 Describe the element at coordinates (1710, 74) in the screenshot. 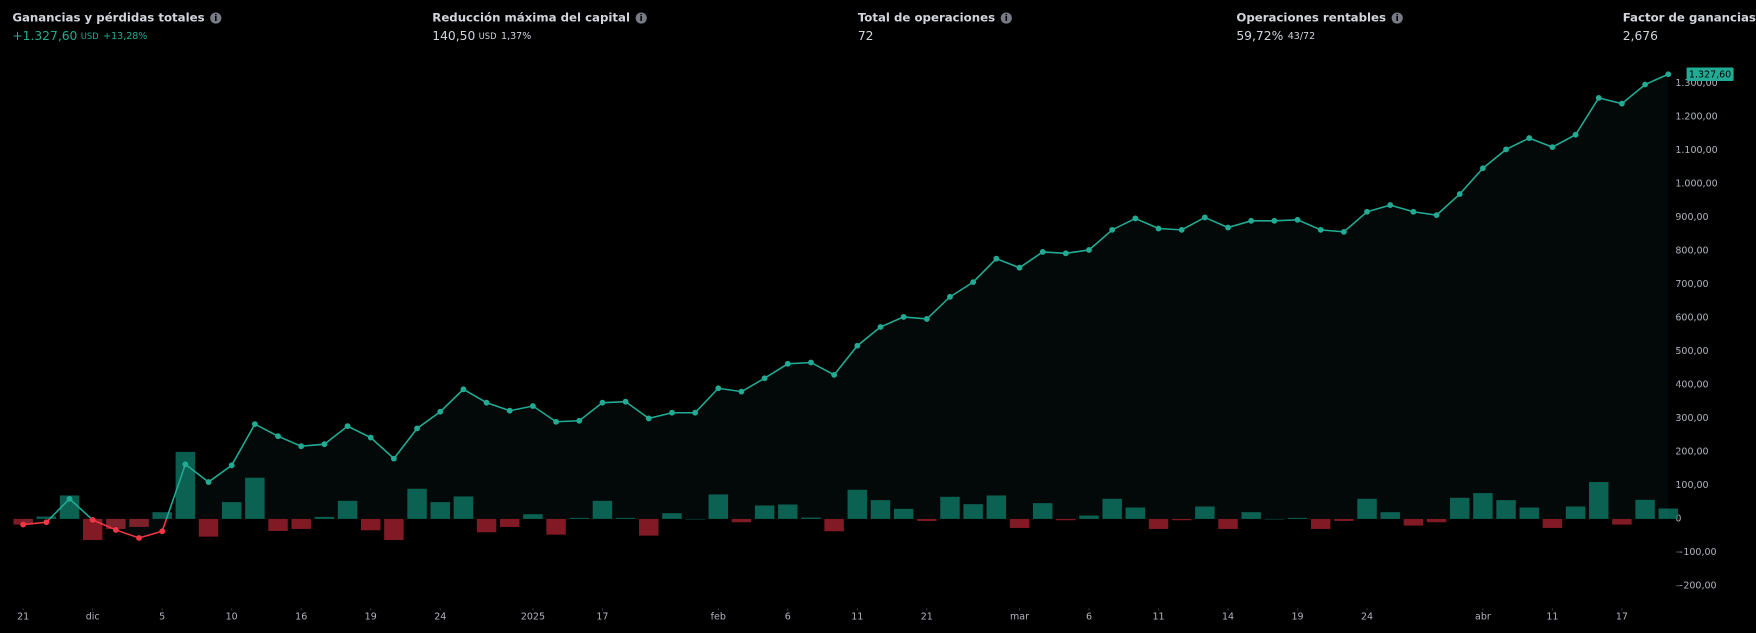

I see `last-value-box` at that location.